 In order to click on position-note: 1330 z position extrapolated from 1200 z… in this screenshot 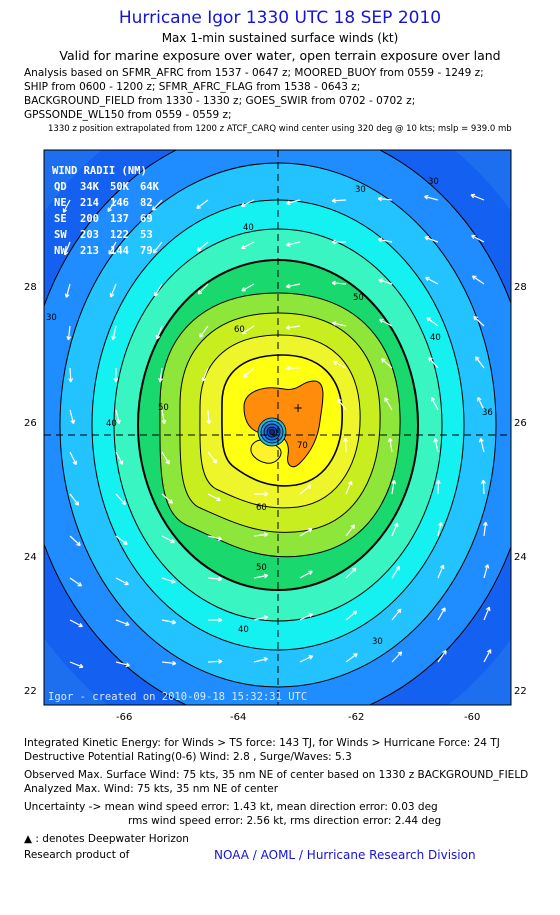, I will do `click(280, 129)`.